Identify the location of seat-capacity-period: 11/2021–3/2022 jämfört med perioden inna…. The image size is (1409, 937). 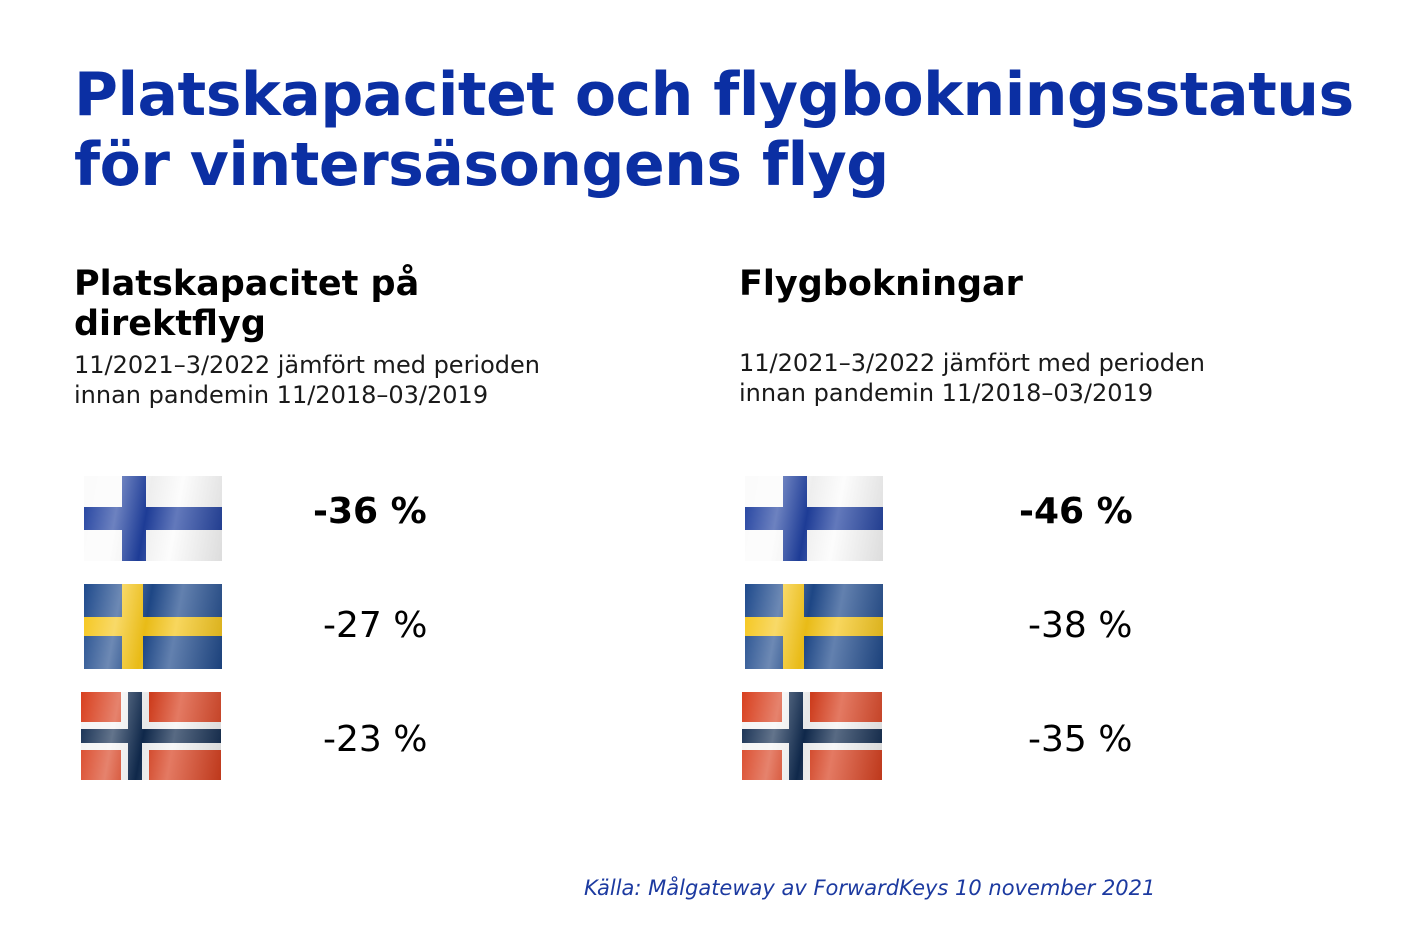
(374, 380).